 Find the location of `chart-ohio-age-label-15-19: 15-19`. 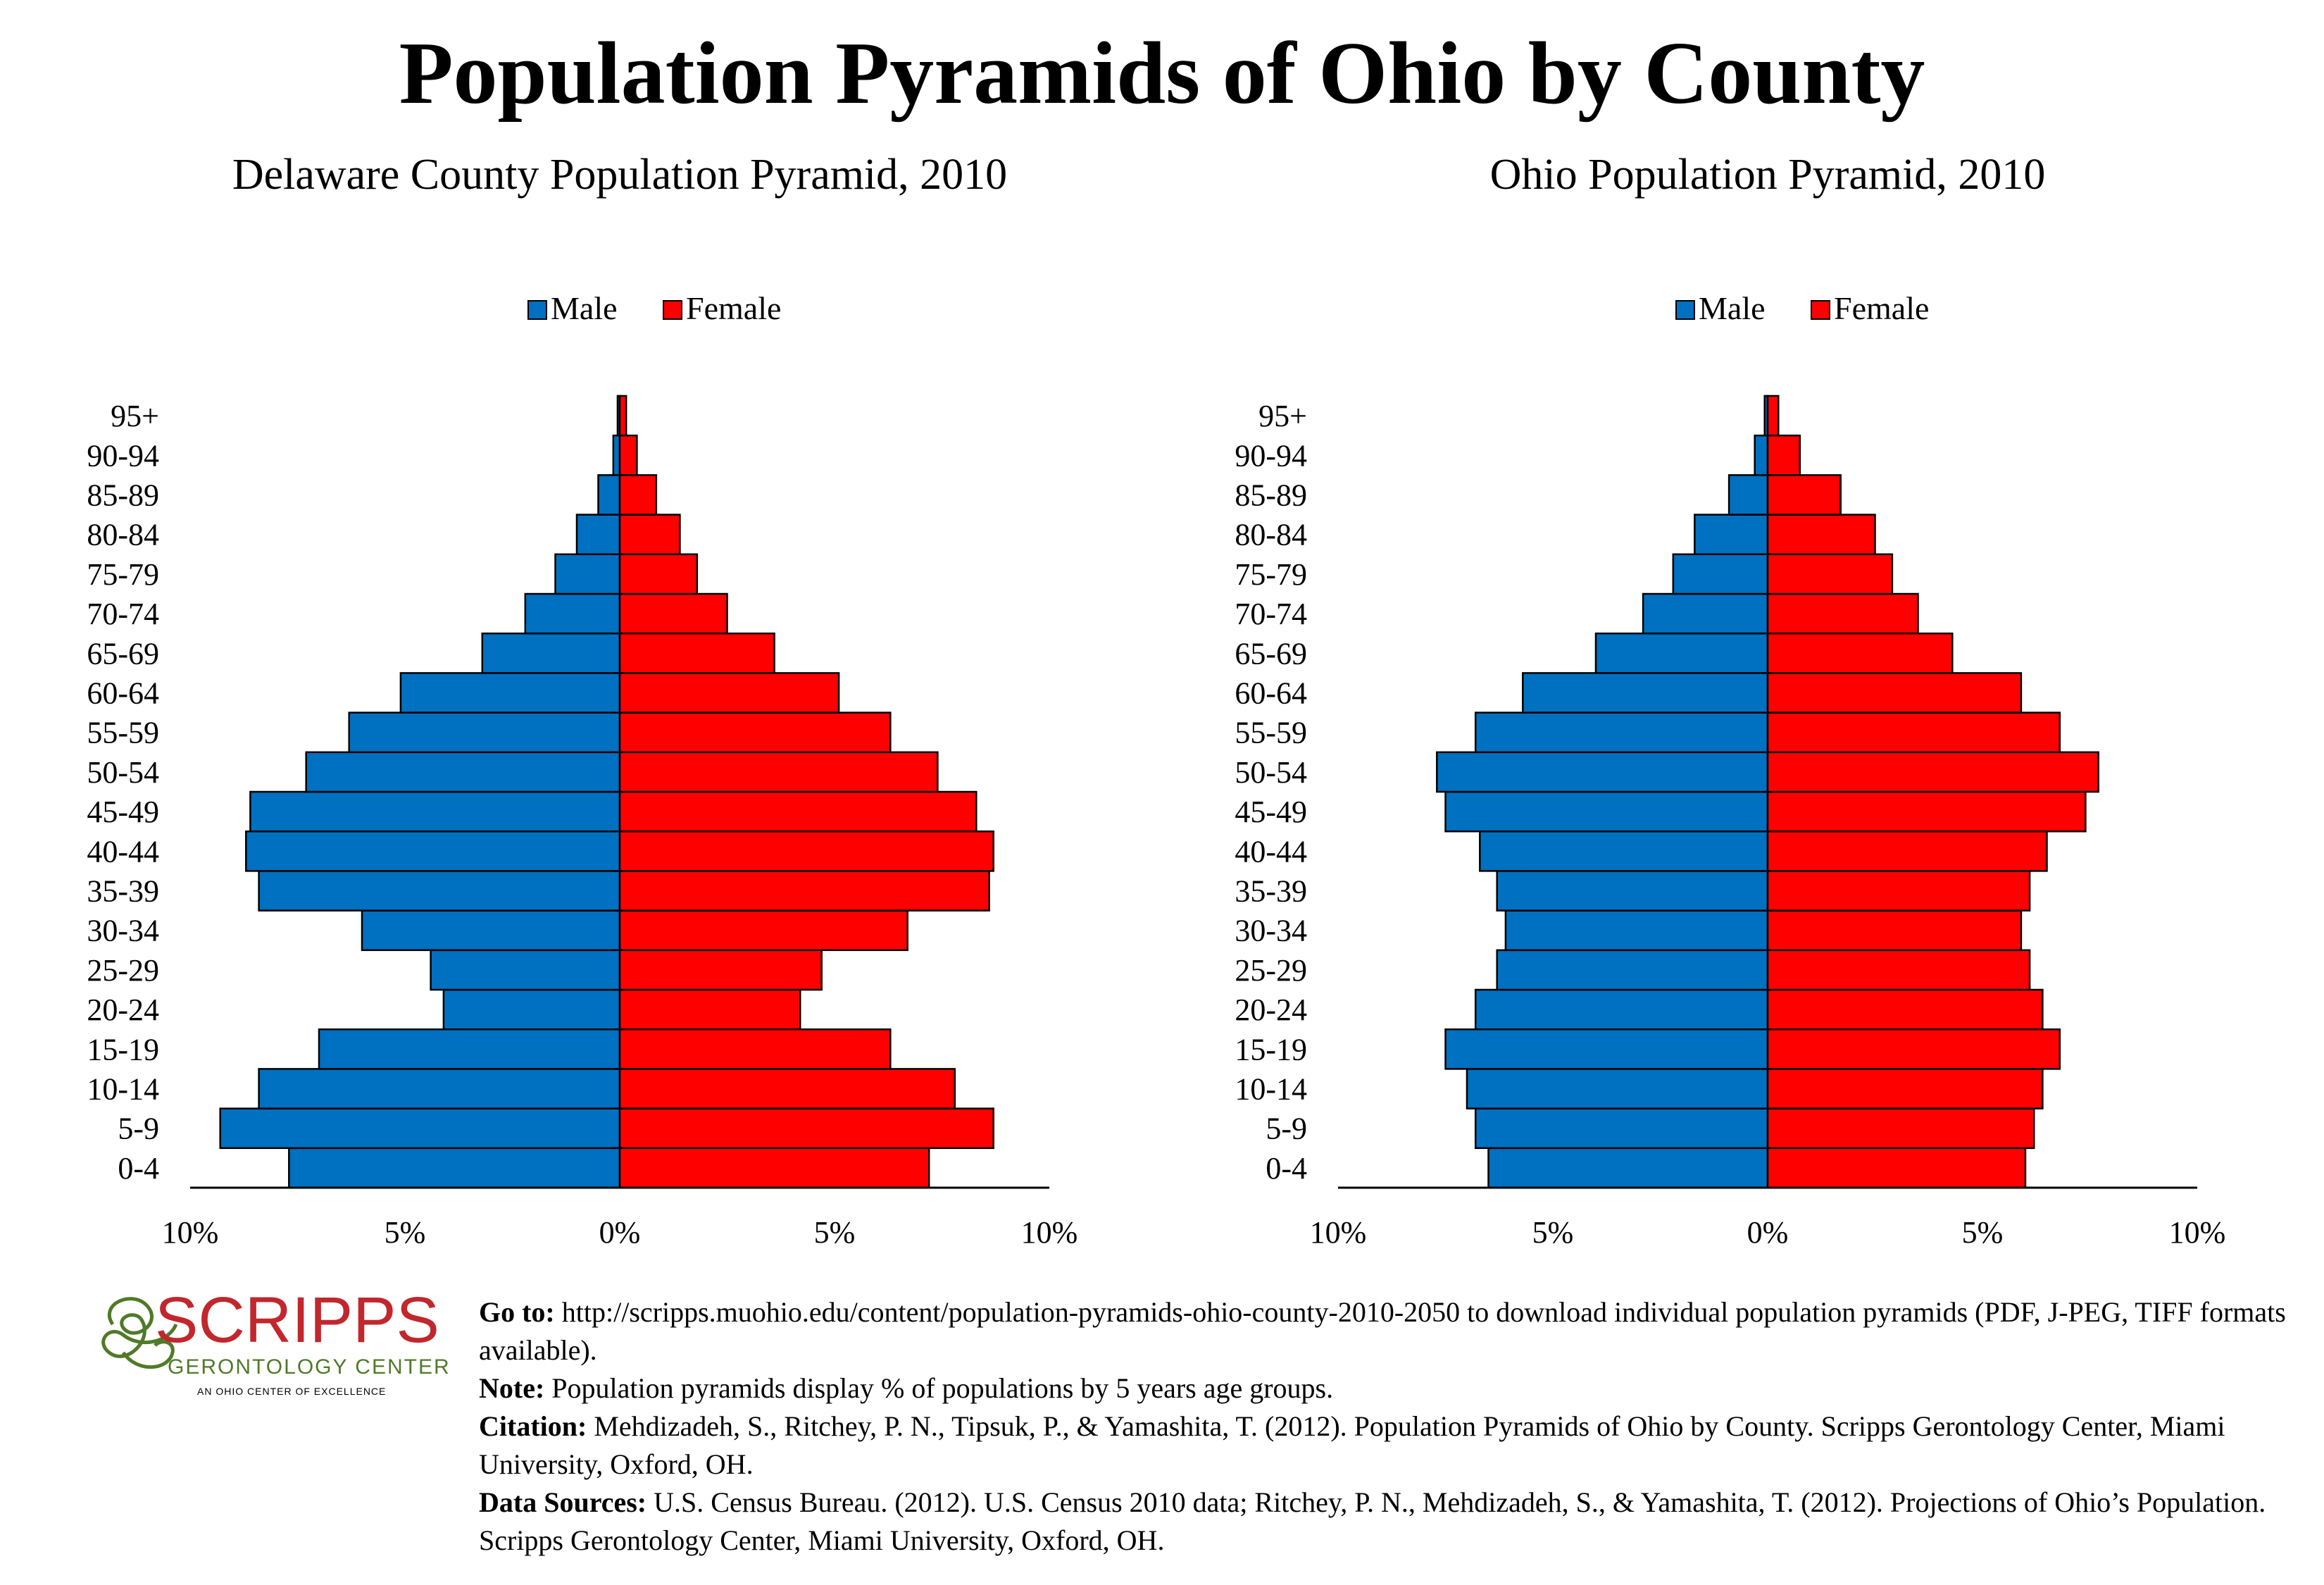

chart-ohio-age-label-15-19: 15-19 is located at coordinates (1271, 1049).